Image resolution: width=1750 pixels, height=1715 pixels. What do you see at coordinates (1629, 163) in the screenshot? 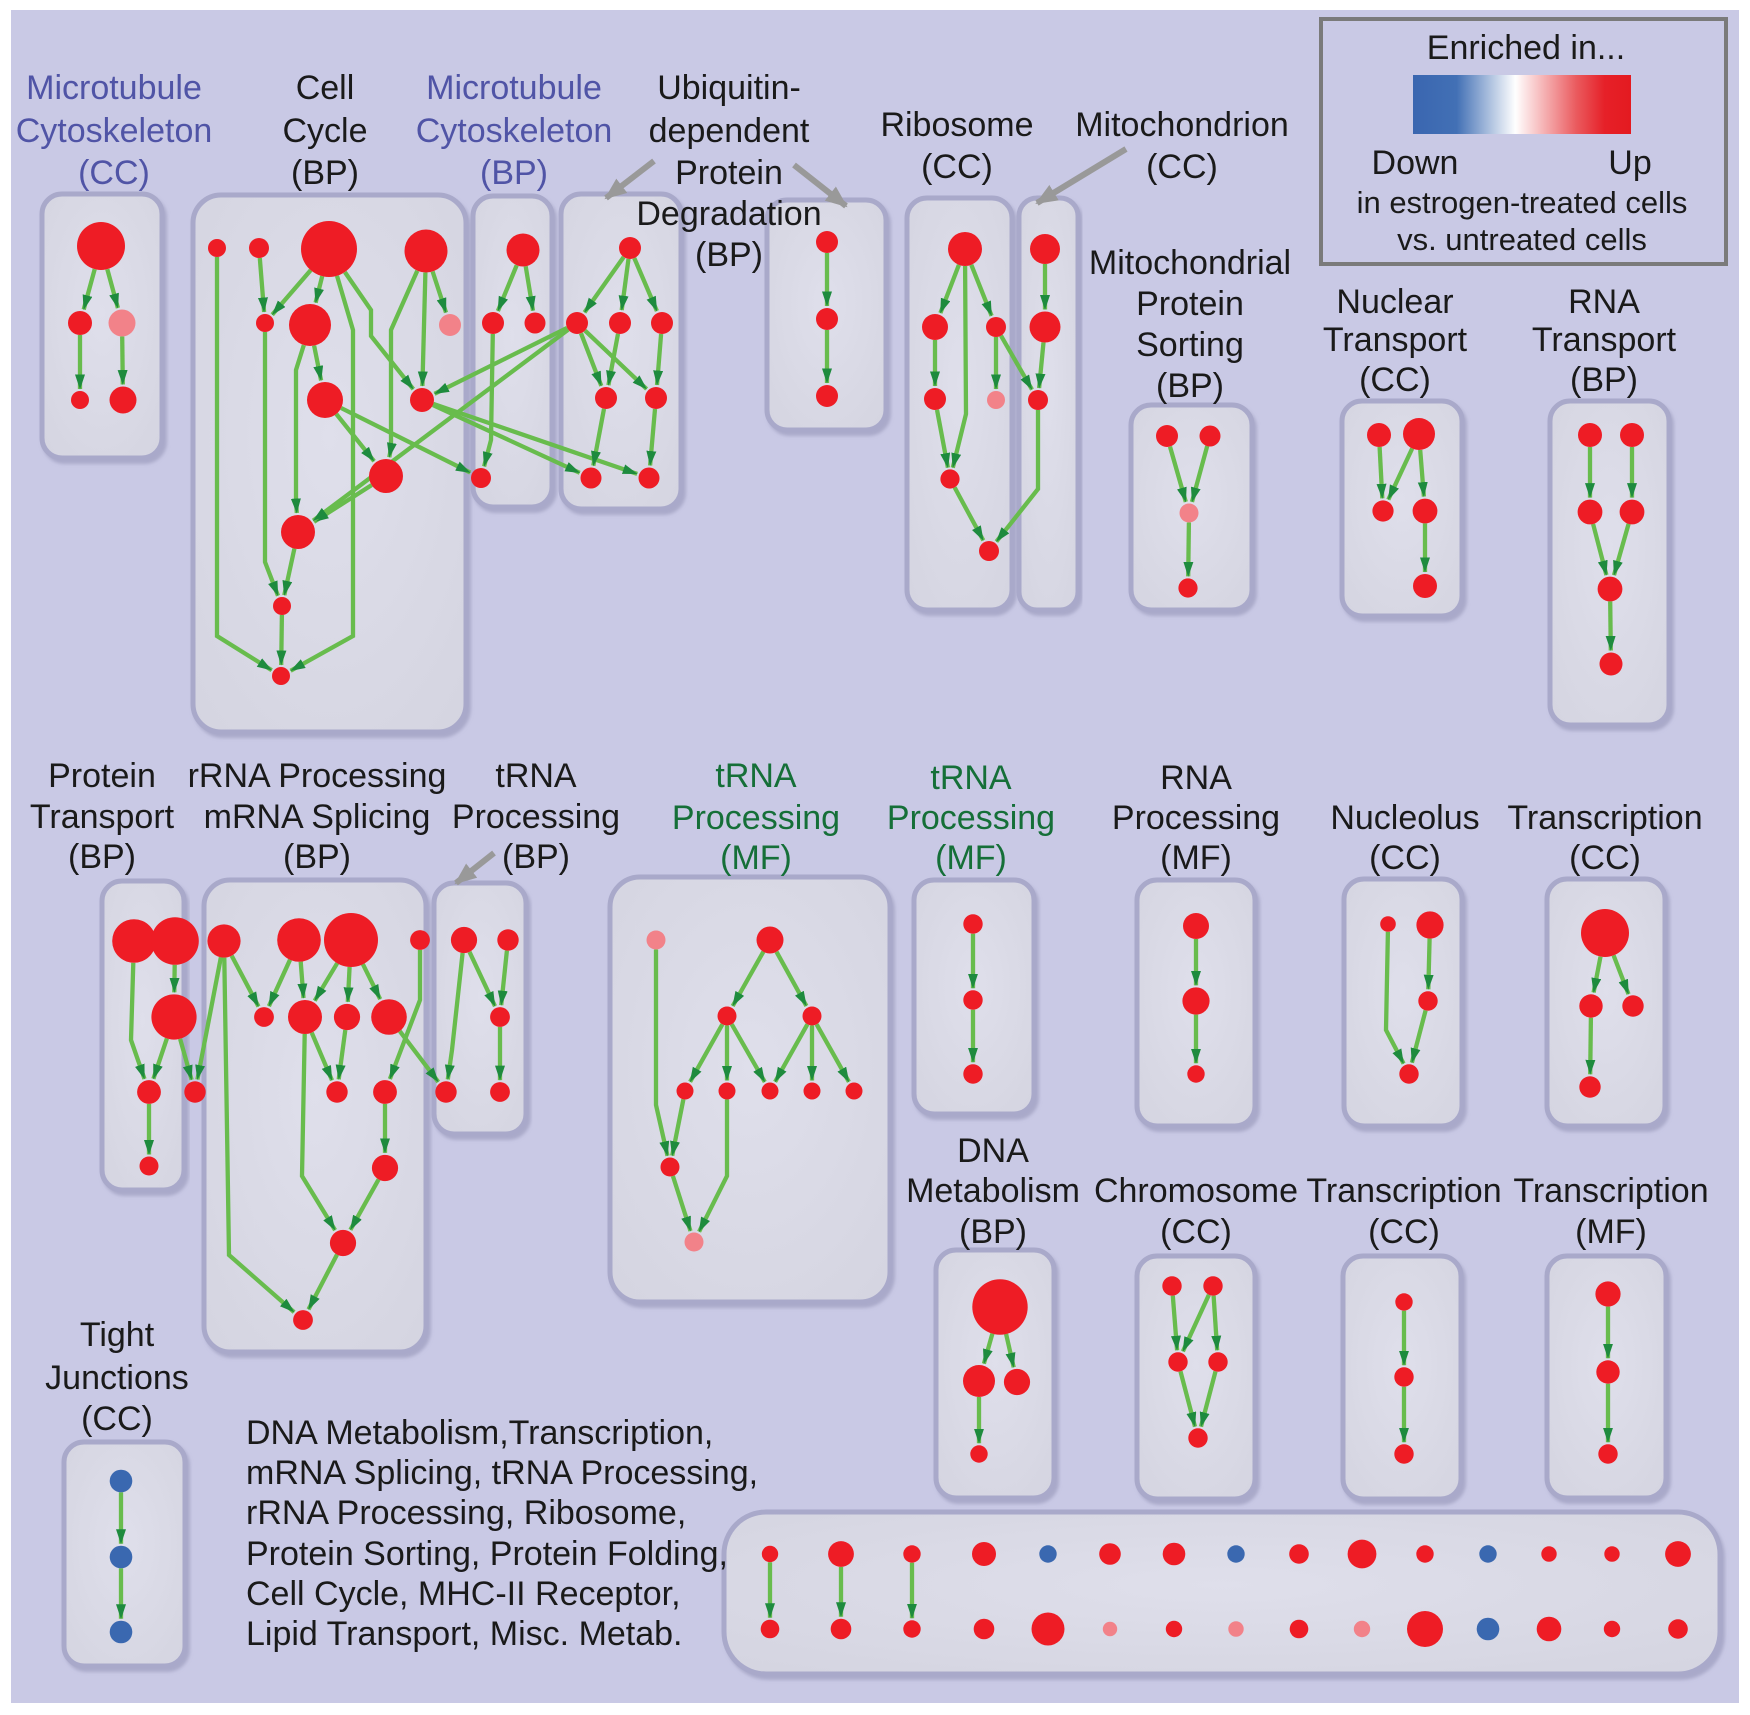
I see `svg-text: Up` at bounding box center [1629, 163].